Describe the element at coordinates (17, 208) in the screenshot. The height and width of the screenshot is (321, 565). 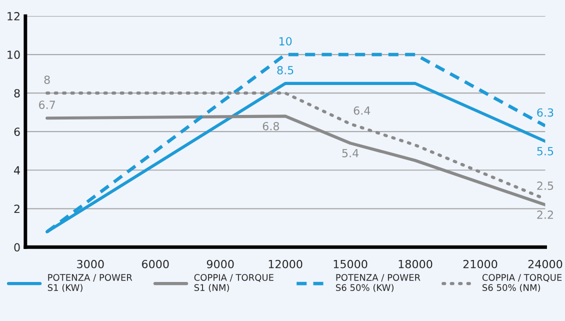
I see `y-tick-label: 2` at that location.